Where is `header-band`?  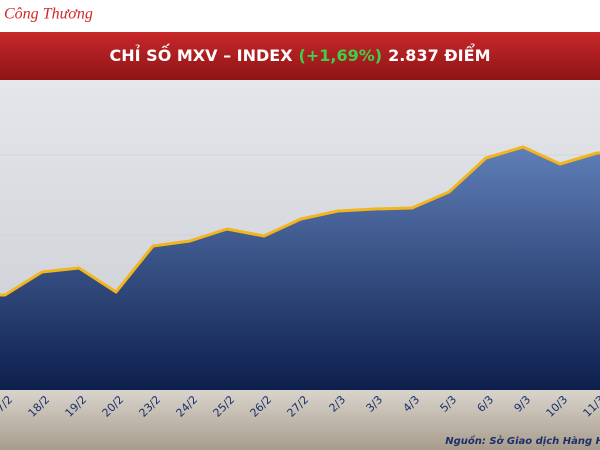
header-band is located at coordinates (300, 56).